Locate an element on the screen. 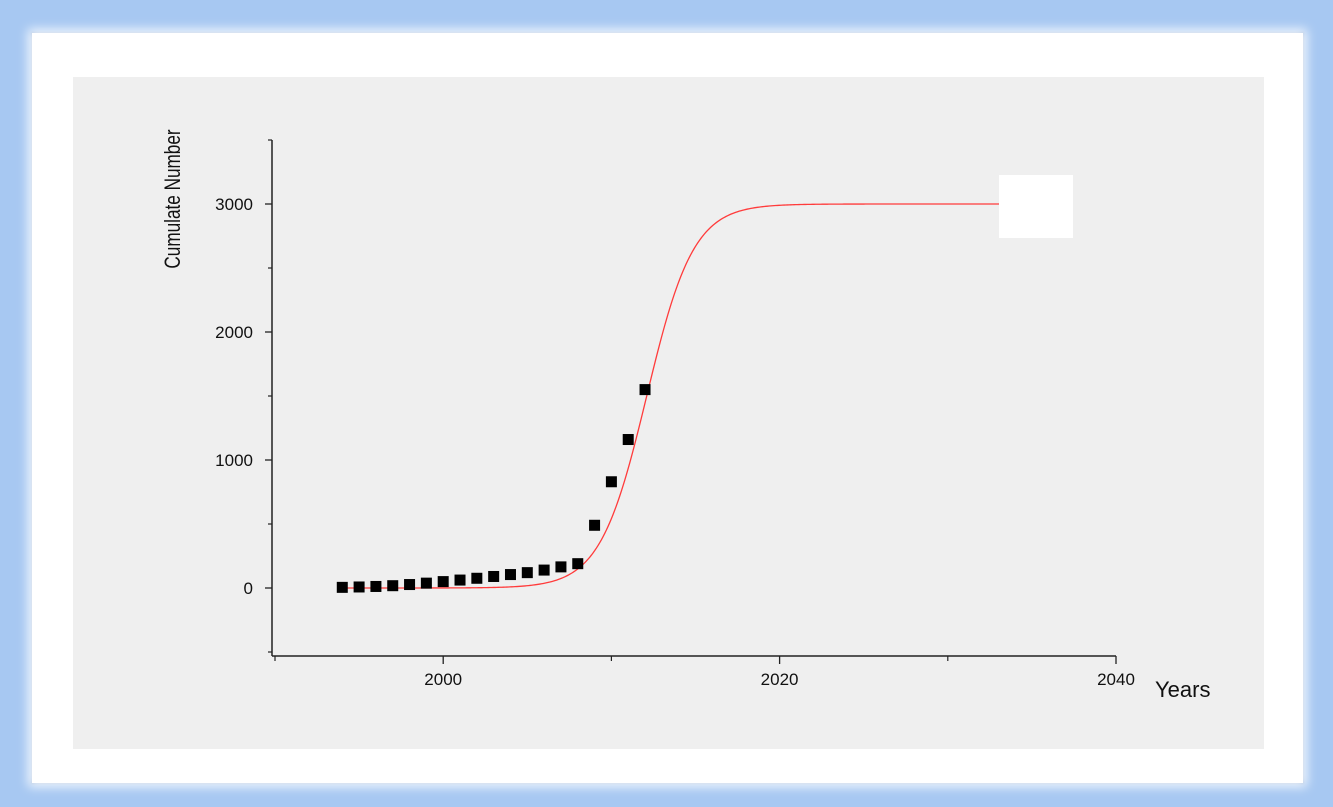 This screenshot has height=807, width=1333. y-tick-label: 2000 is located at coordinates (234, 332).